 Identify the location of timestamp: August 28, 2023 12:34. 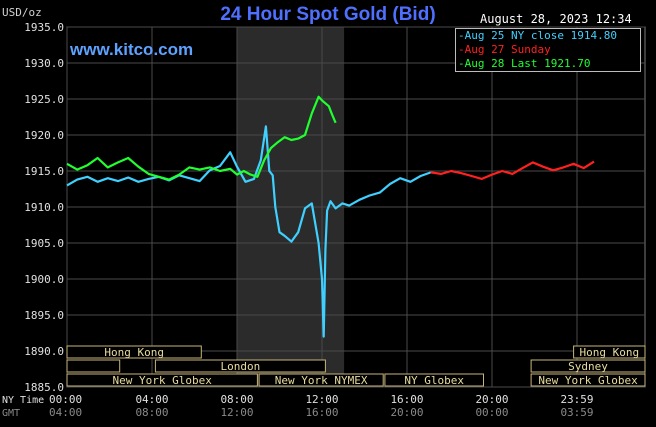
(556, 19).